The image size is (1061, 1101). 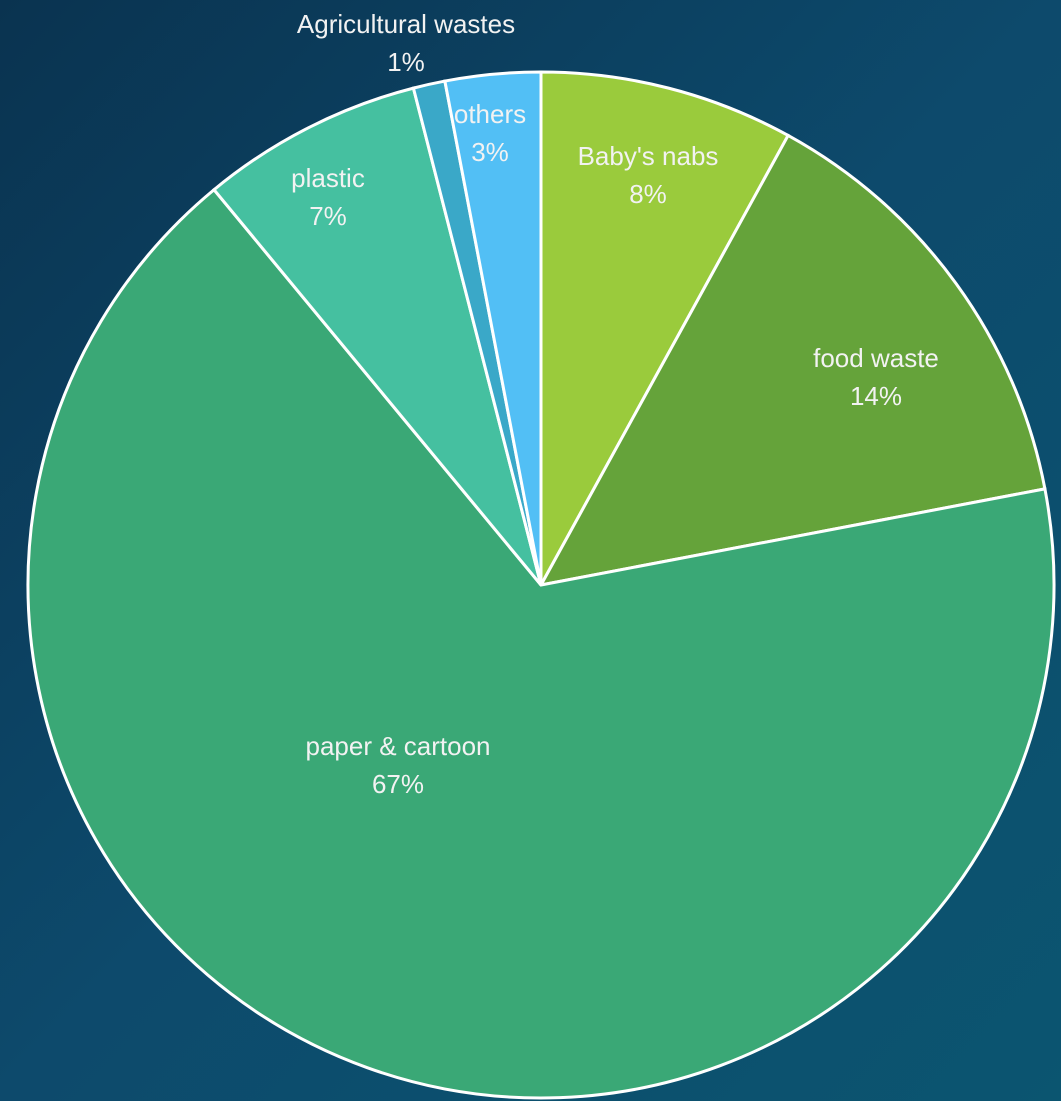 I want to click on slice-value-label: 1%, so click(x=406, y=62).